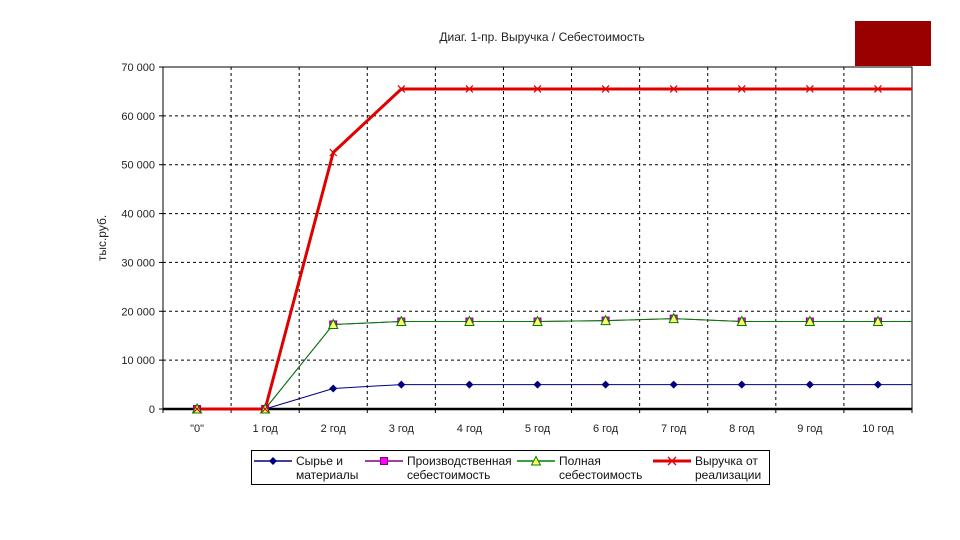 The width and height of the screenshot is (960, 540). I want to click on y-tick-label: 70 000, so click(138, 68).